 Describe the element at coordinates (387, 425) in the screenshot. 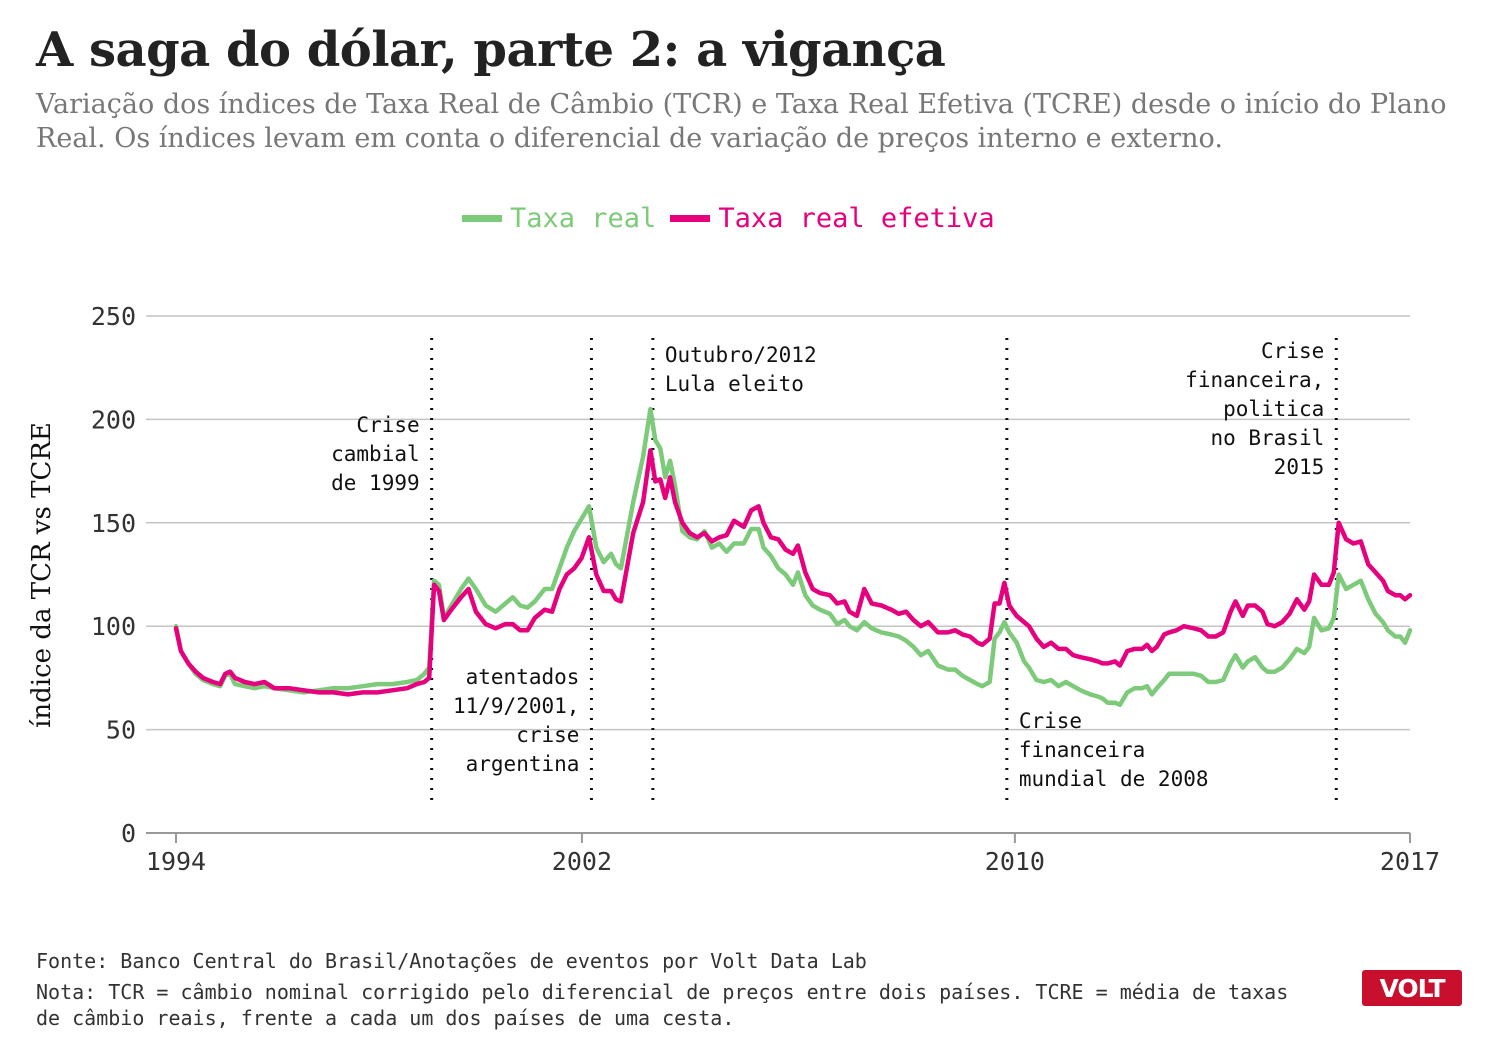

I see `annotation-1-line-1: Crise` at that location.